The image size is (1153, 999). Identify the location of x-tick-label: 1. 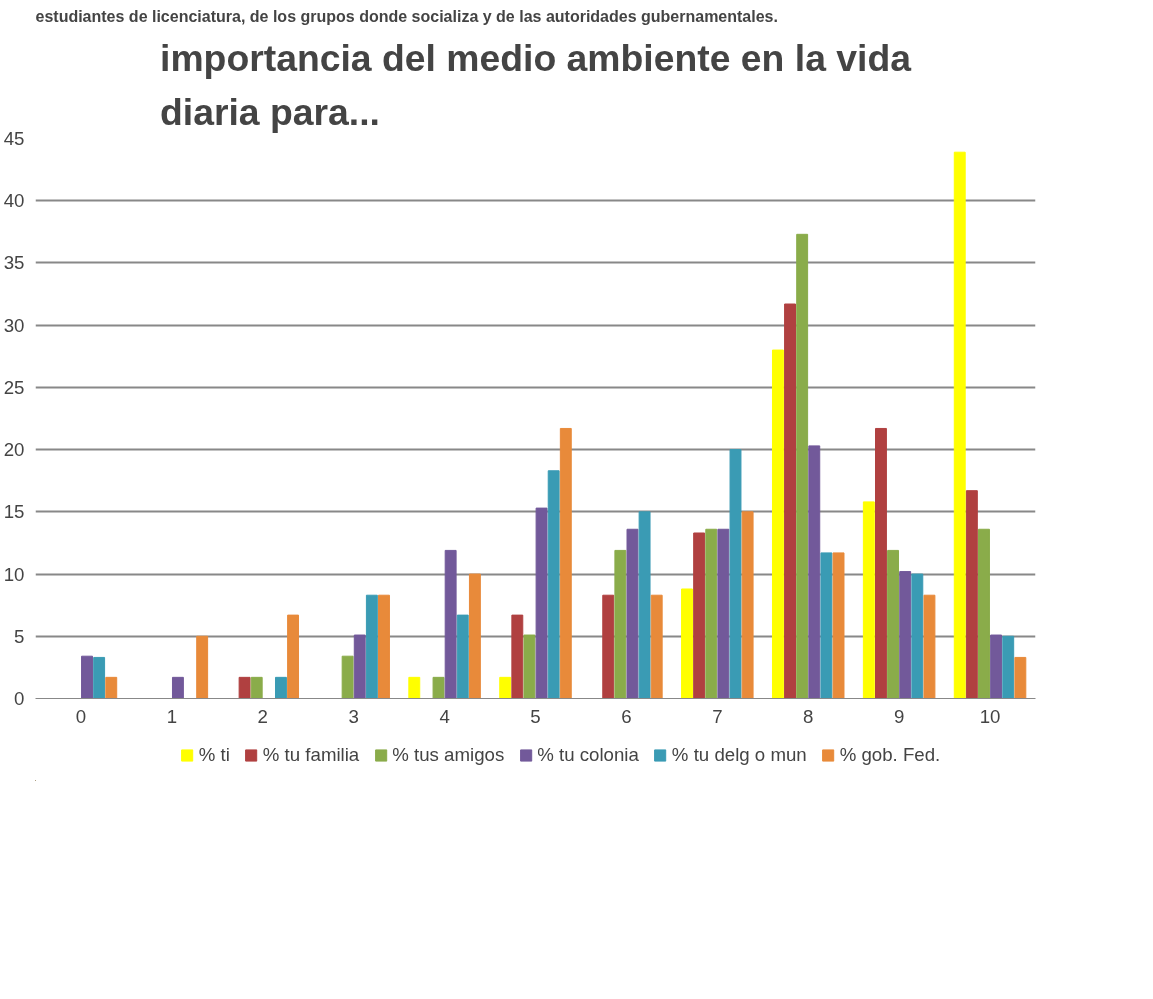
(172, 716).